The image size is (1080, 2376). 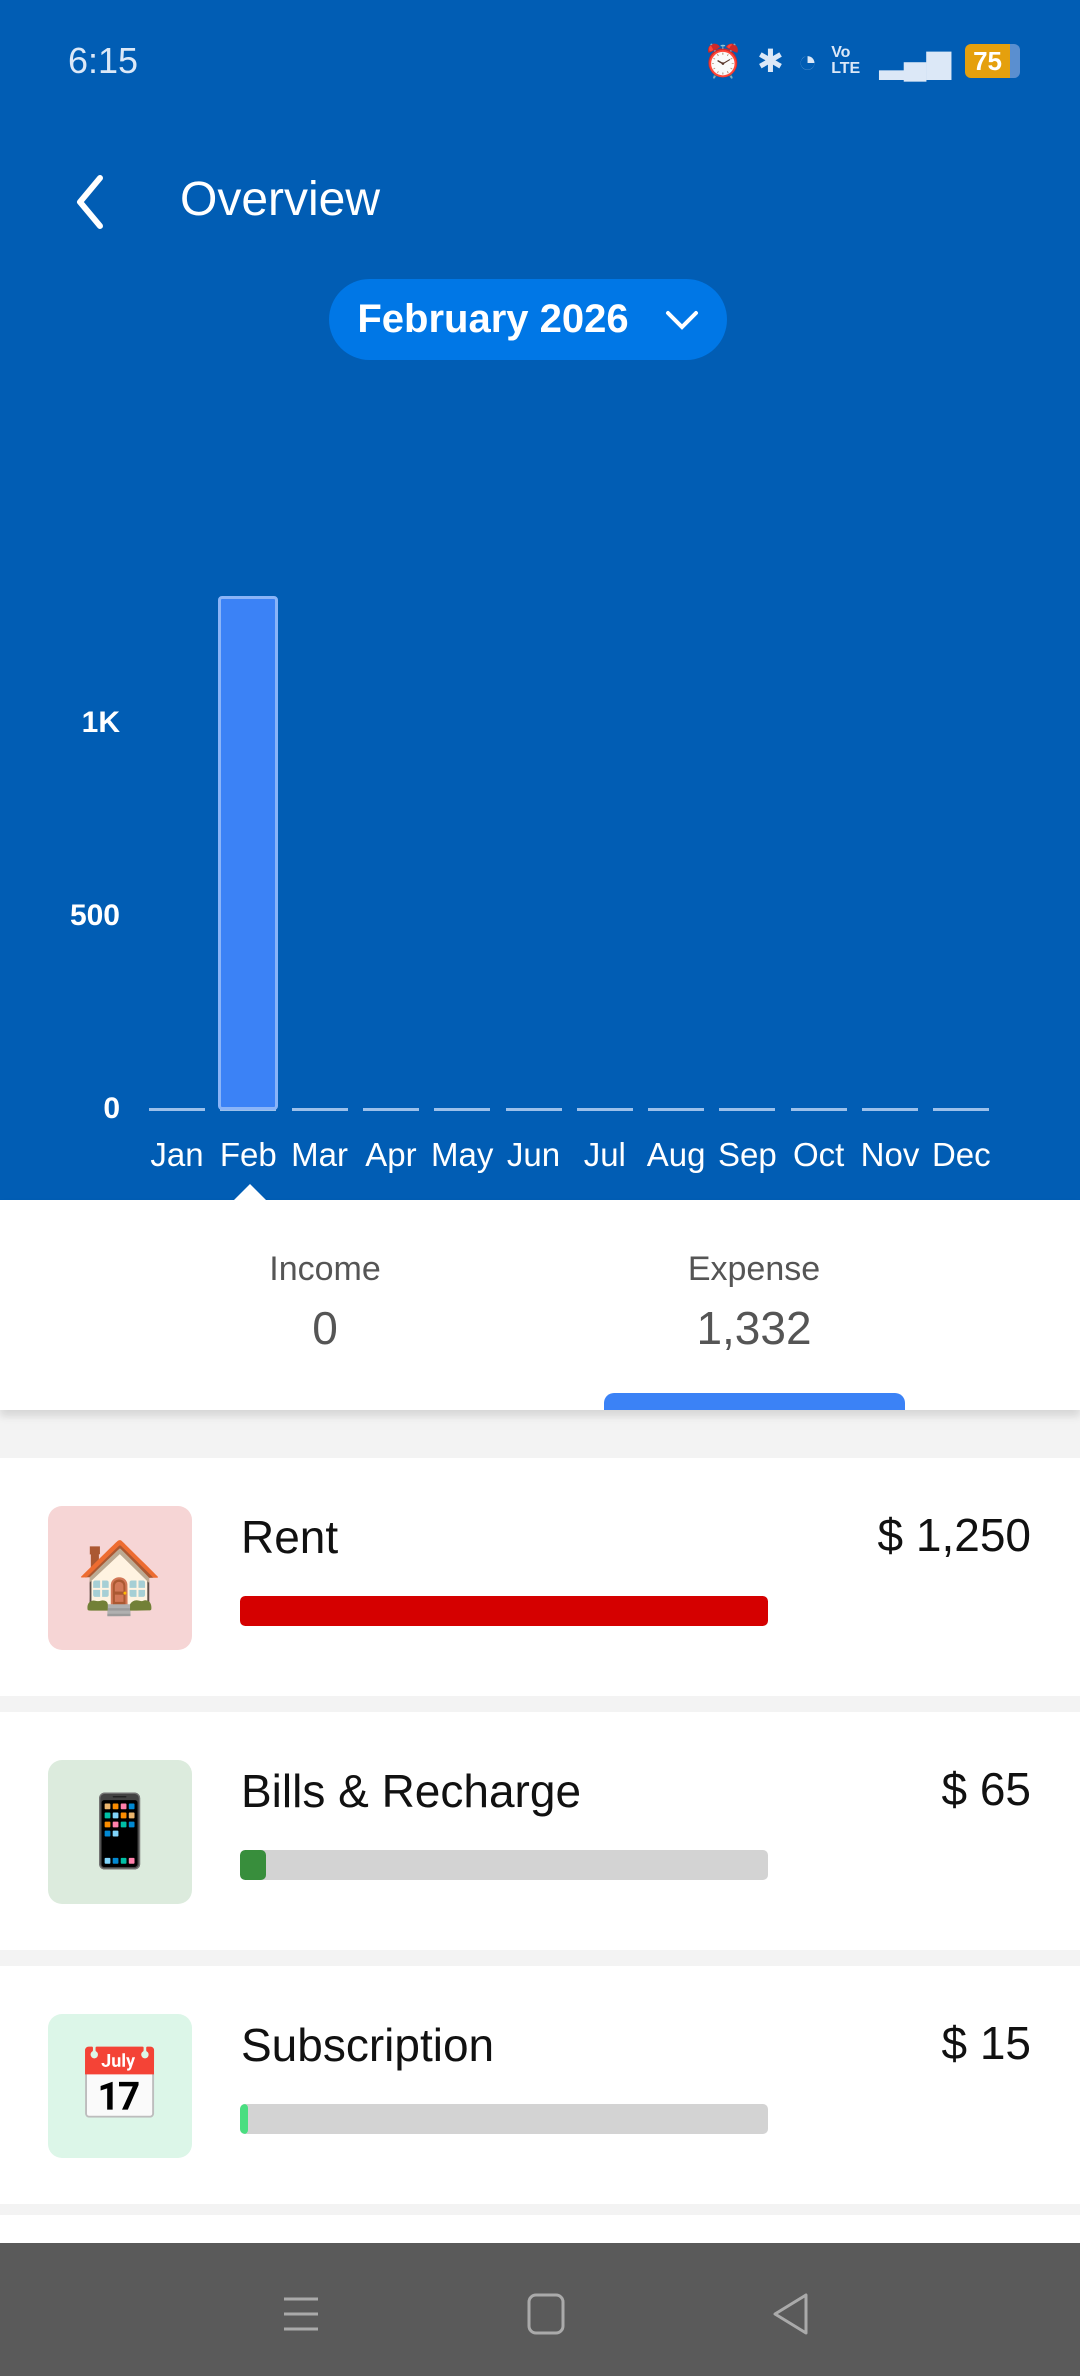 I want to click on month-label: Jan, so click(x=177, y=1154).